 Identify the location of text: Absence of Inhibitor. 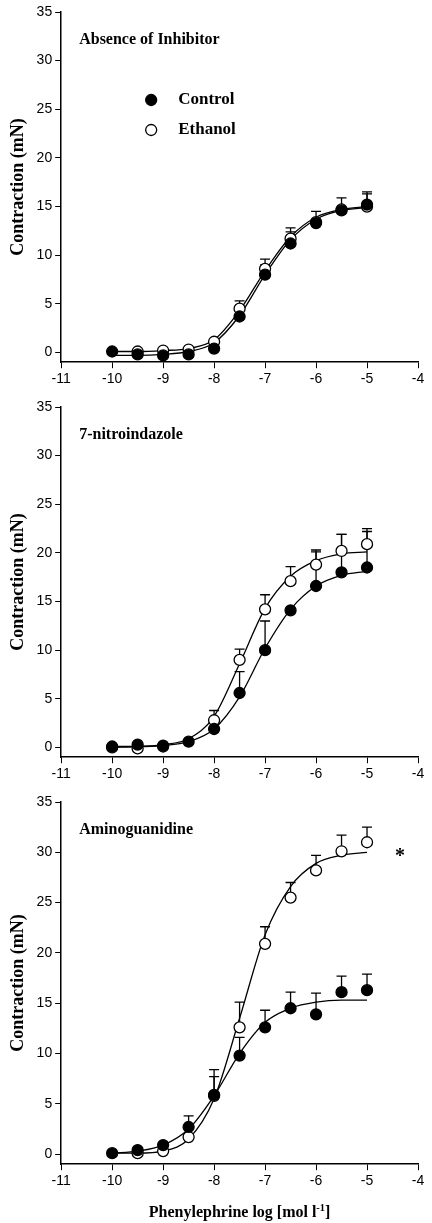
(149, 39).